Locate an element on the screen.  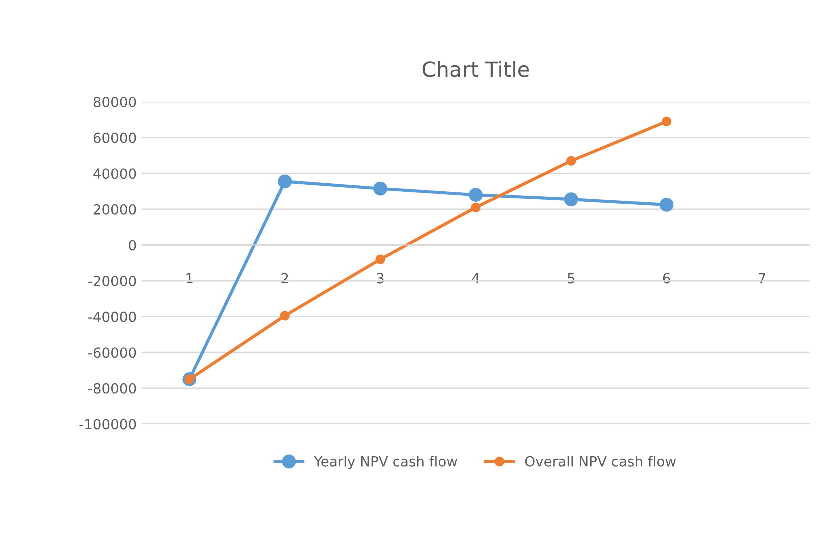
y-tick-label: -40000 is located at coordinates (112, 317).